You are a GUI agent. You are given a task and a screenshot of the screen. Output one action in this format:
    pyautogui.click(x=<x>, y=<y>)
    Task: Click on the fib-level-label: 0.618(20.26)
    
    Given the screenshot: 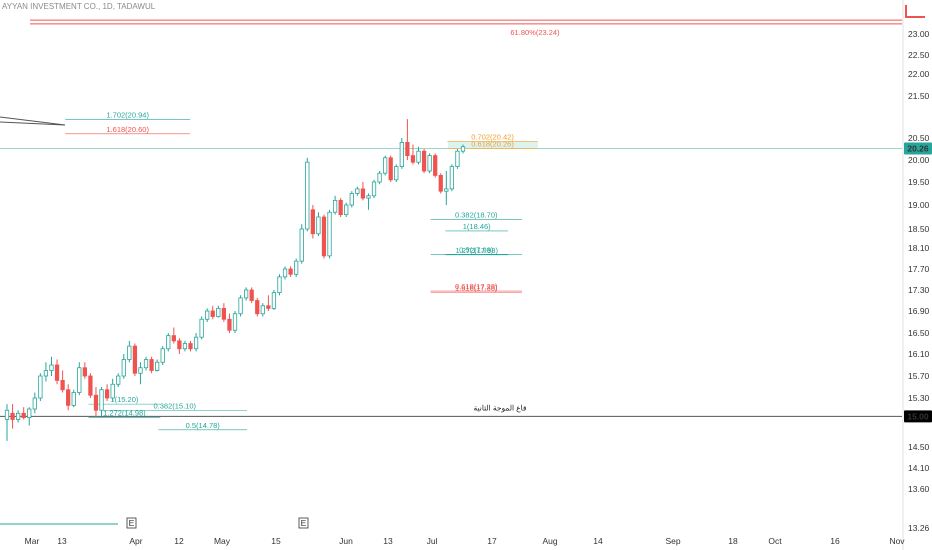 What is the action you would take?
    pyautogui.click(x=492, y=144)
    